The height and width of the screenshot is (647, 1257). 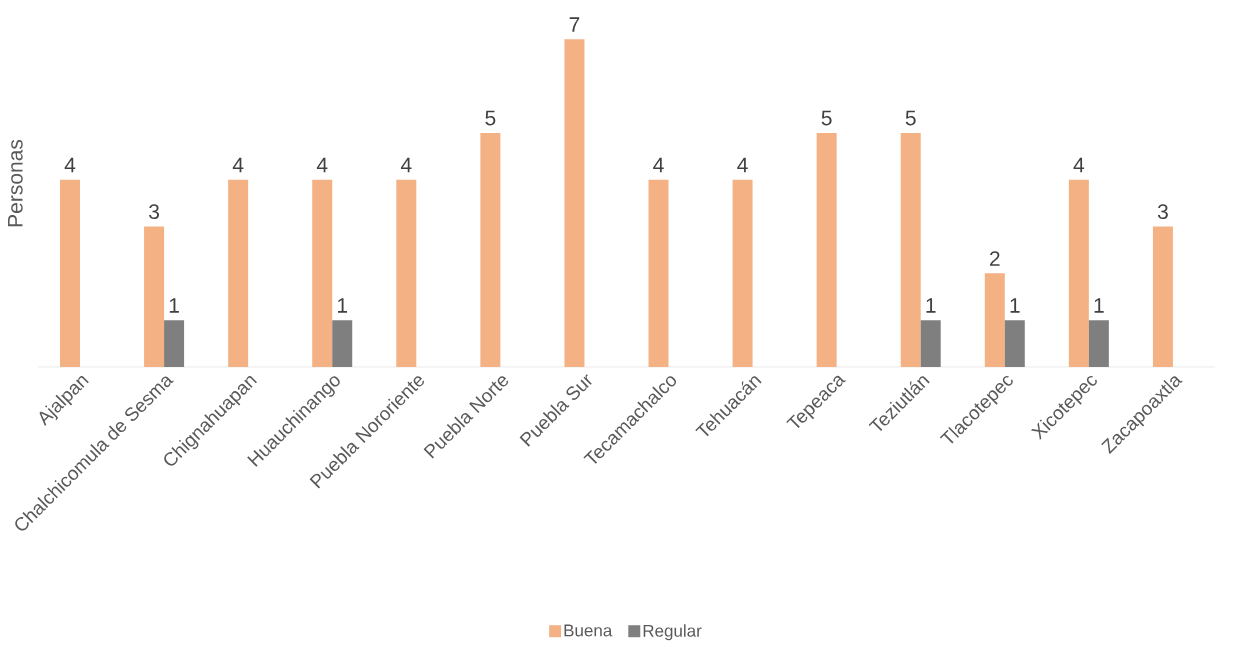 I want to click on data-label: 7, so click(x=574, y=24).